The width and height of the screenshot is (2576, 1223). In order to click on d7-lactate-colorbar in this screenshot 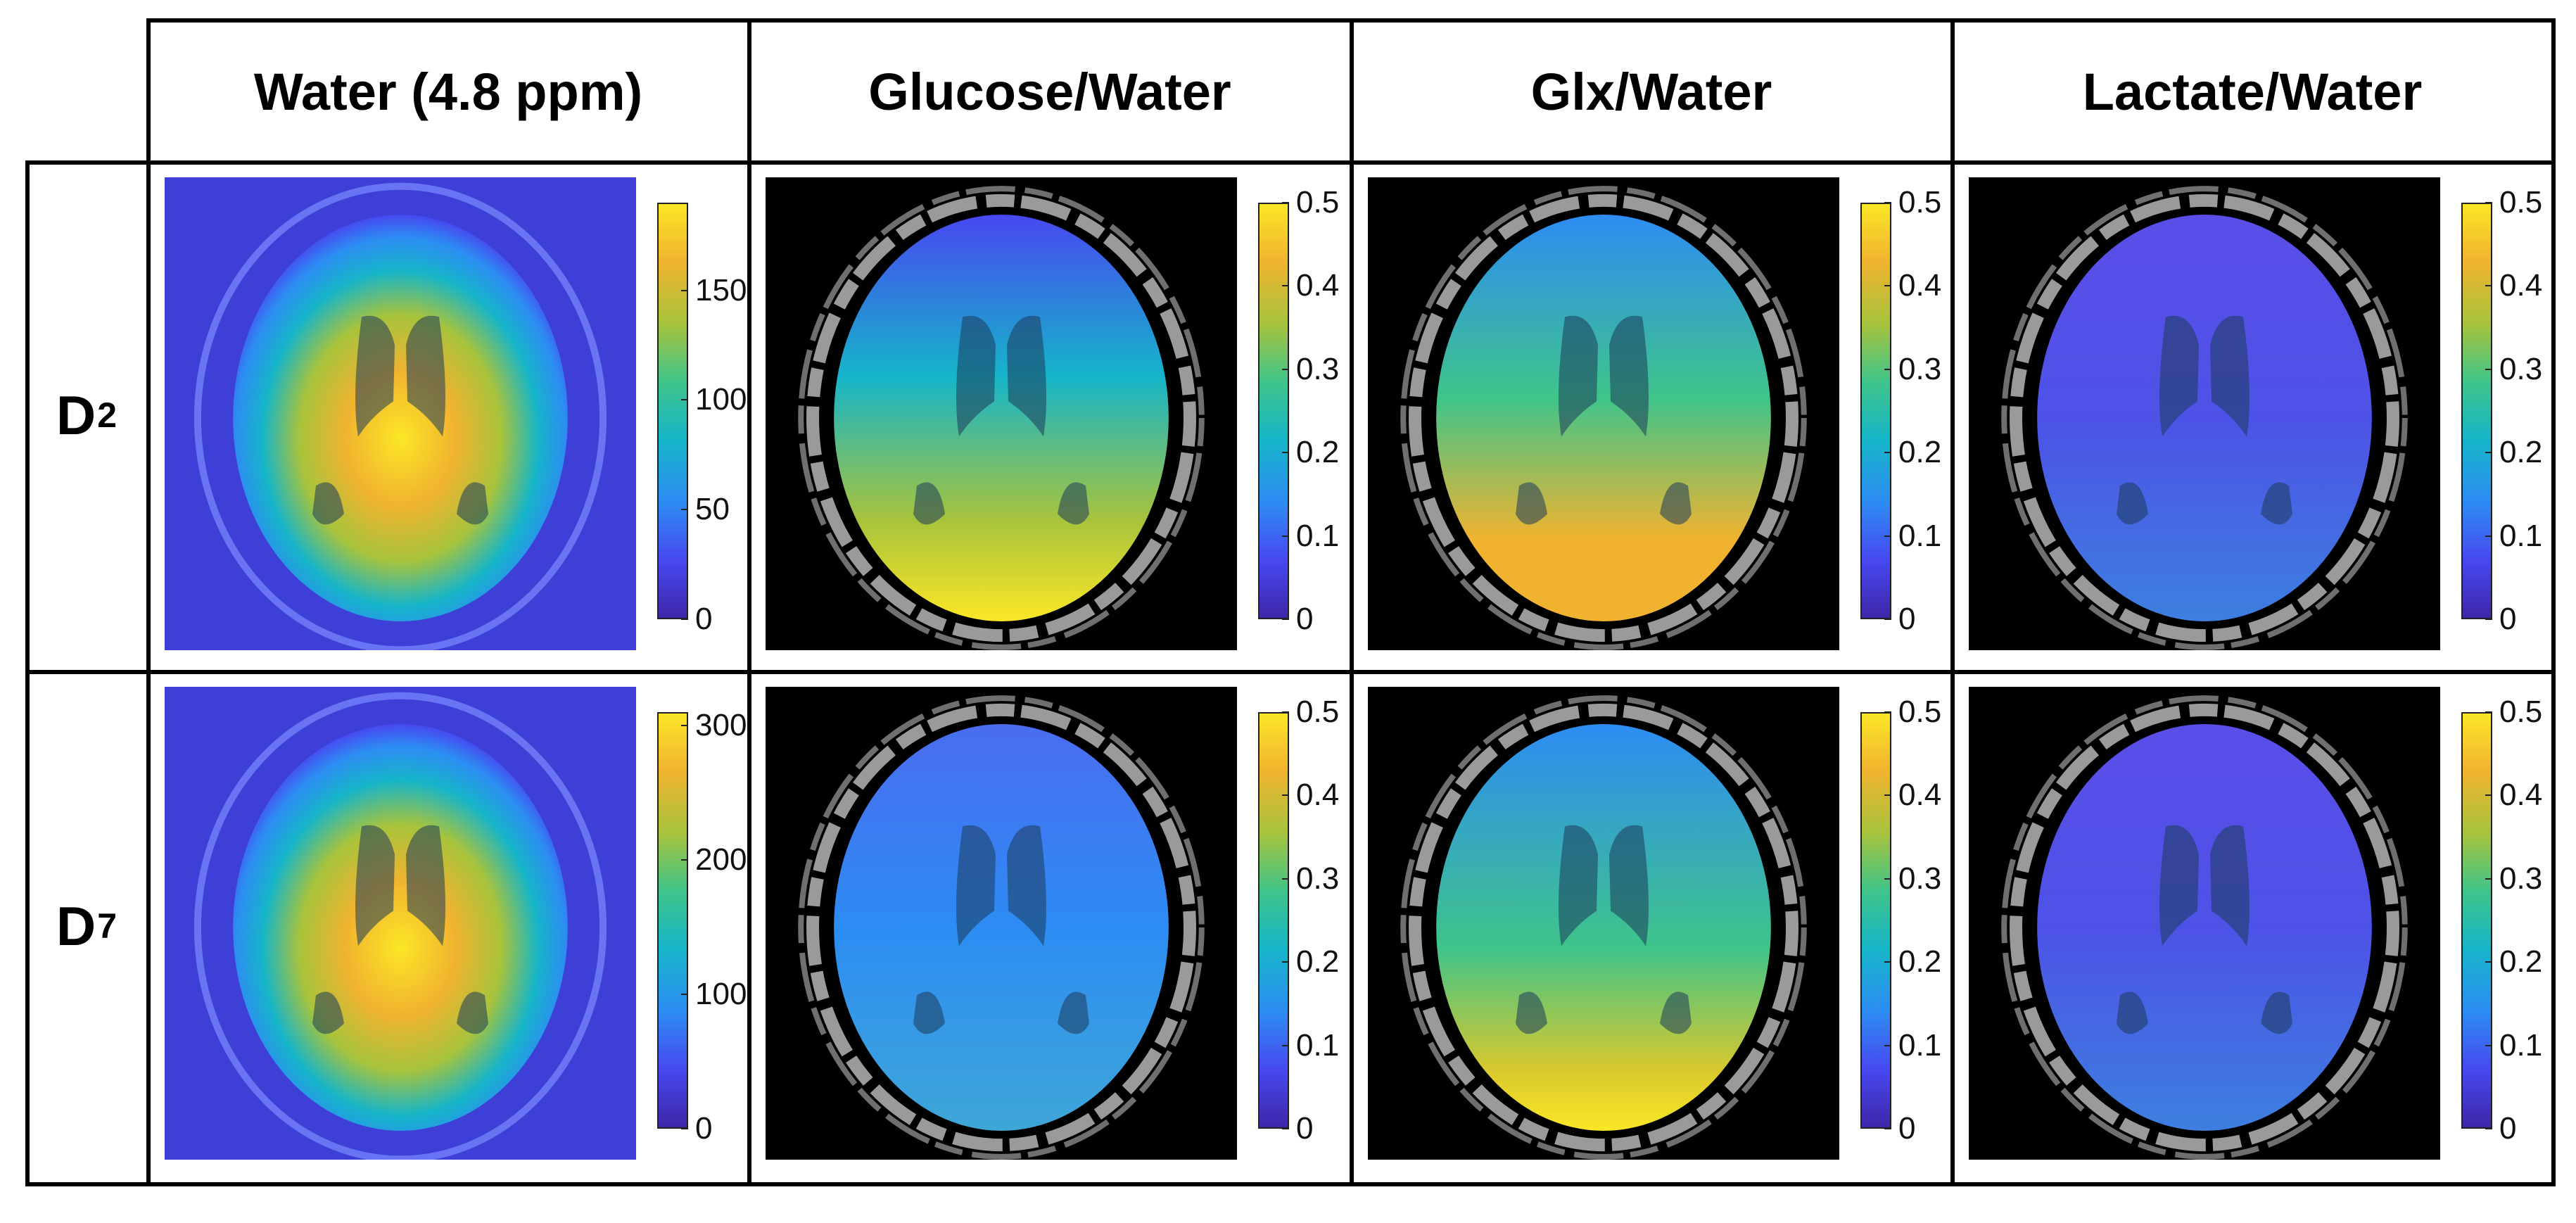, I will do `click(2476, 920)`.